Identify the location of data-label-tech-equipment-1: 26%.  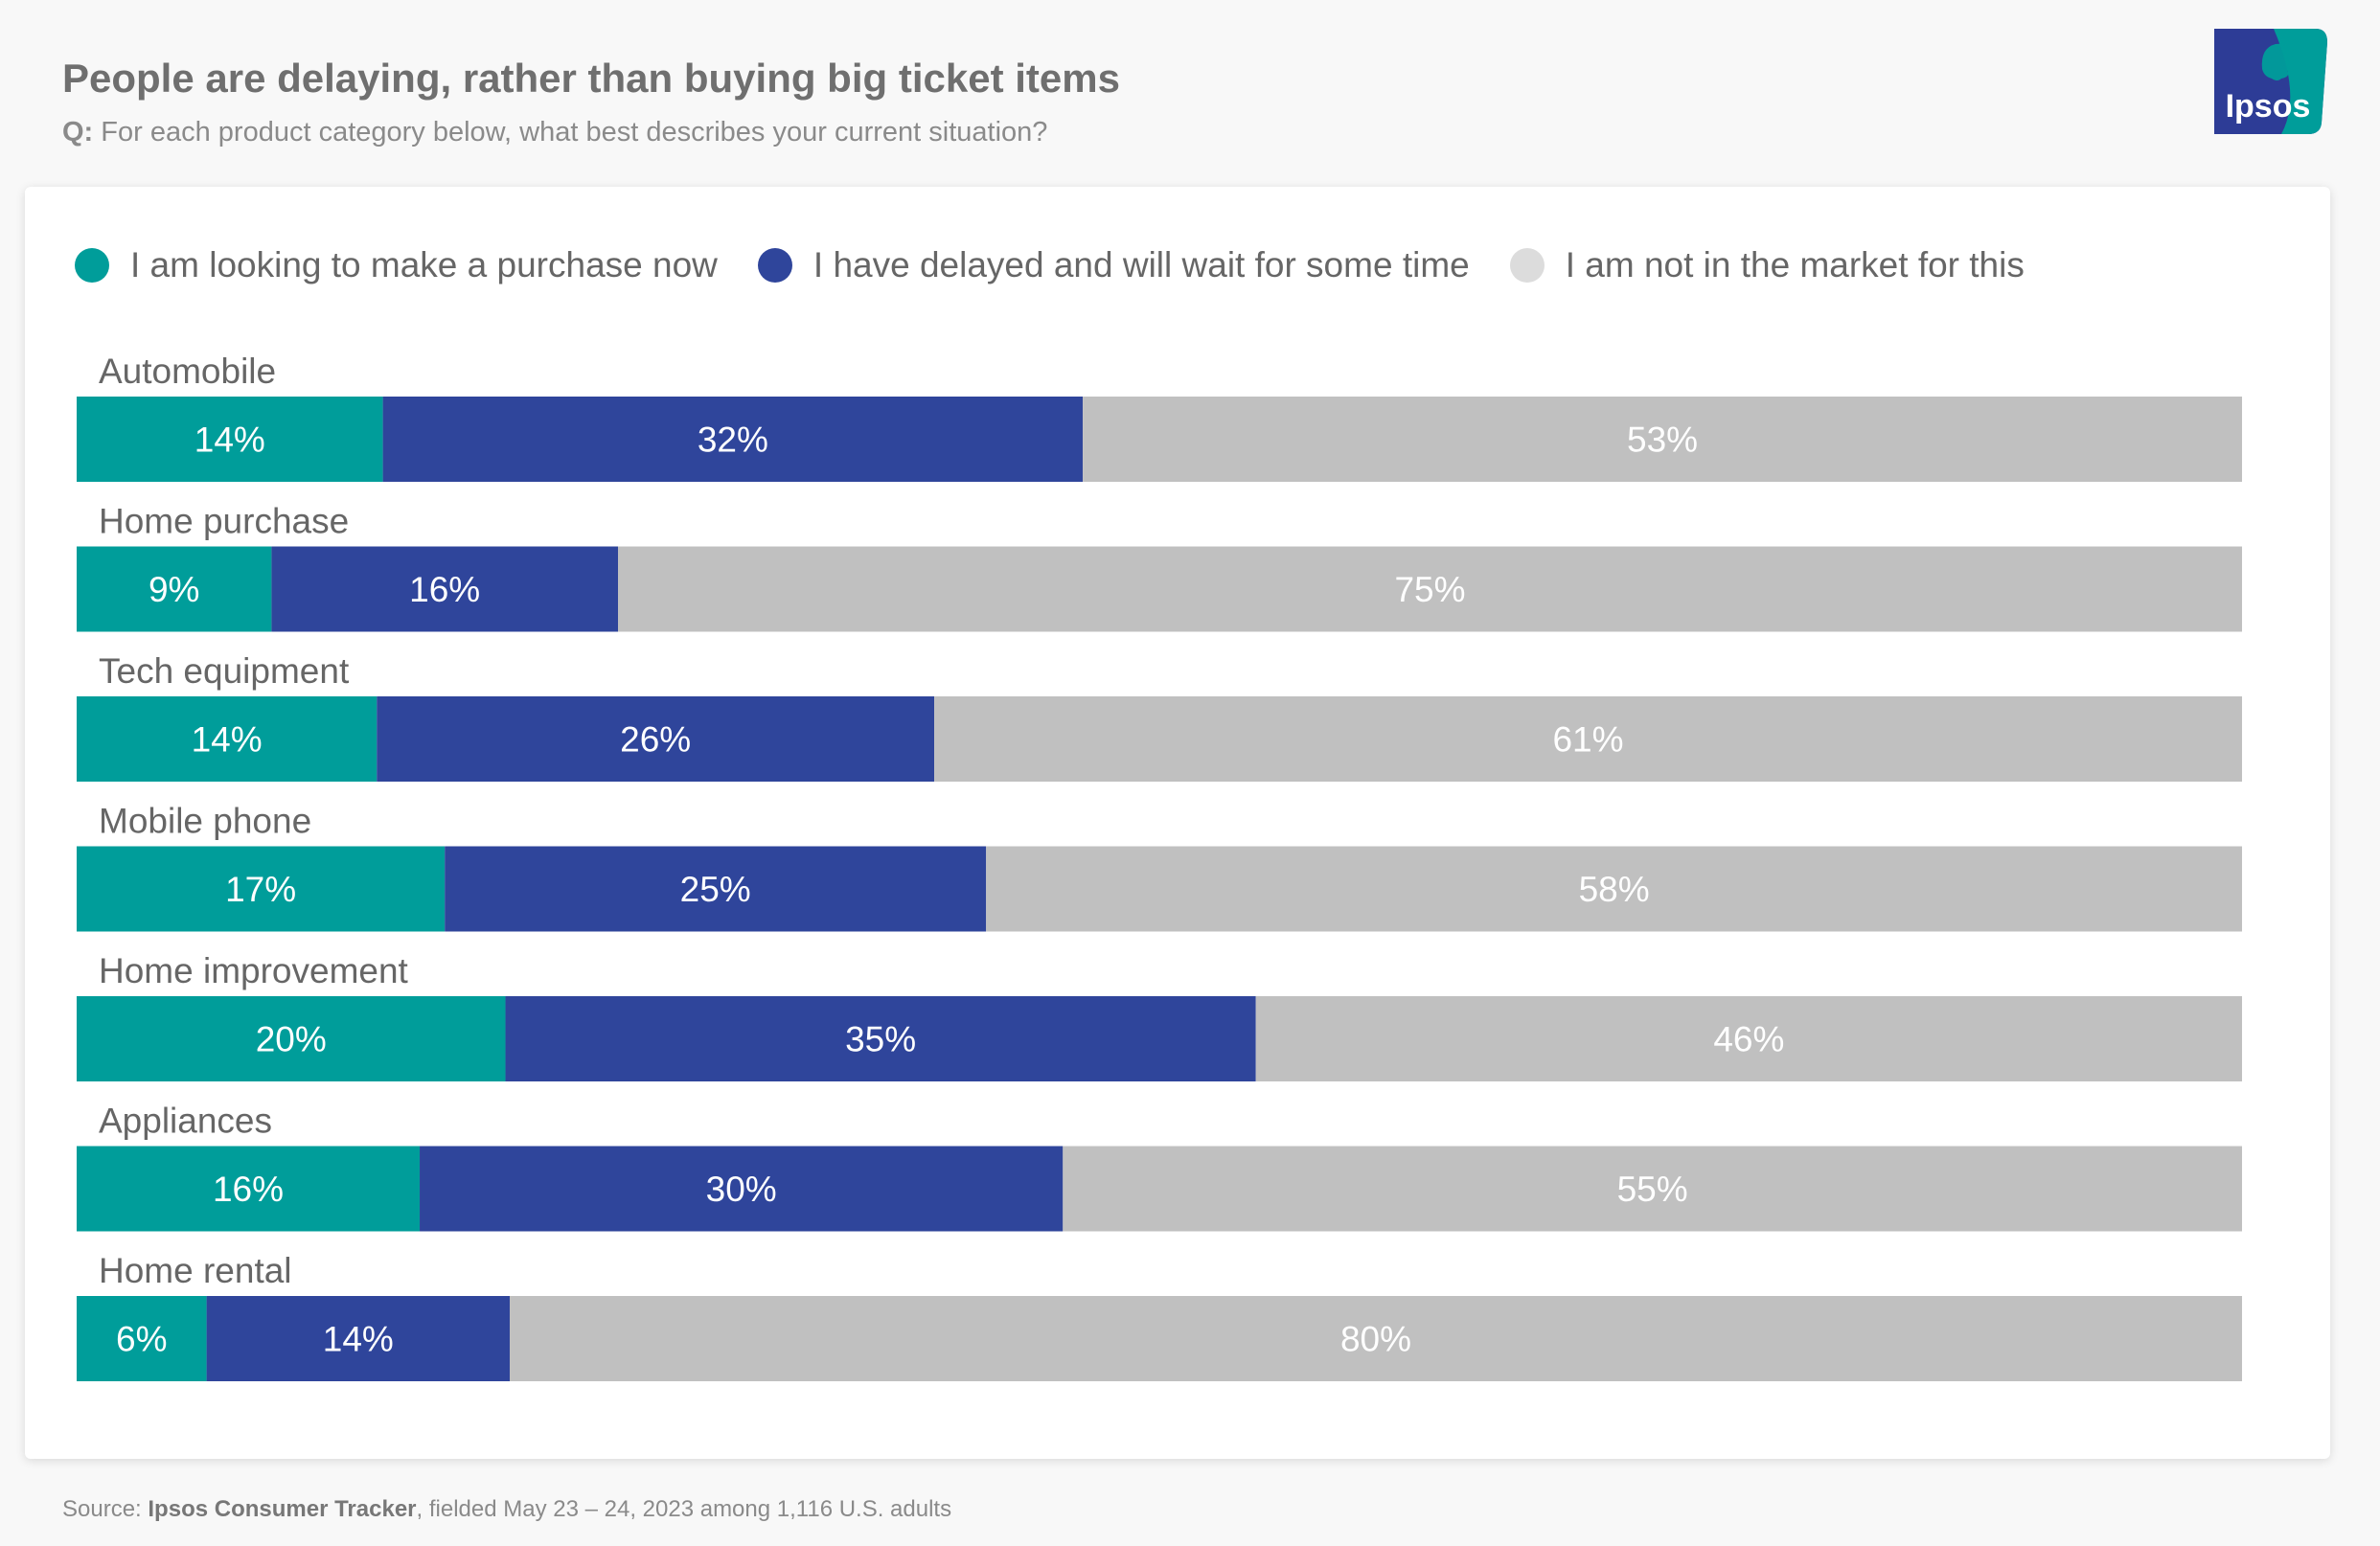
(655, 740).